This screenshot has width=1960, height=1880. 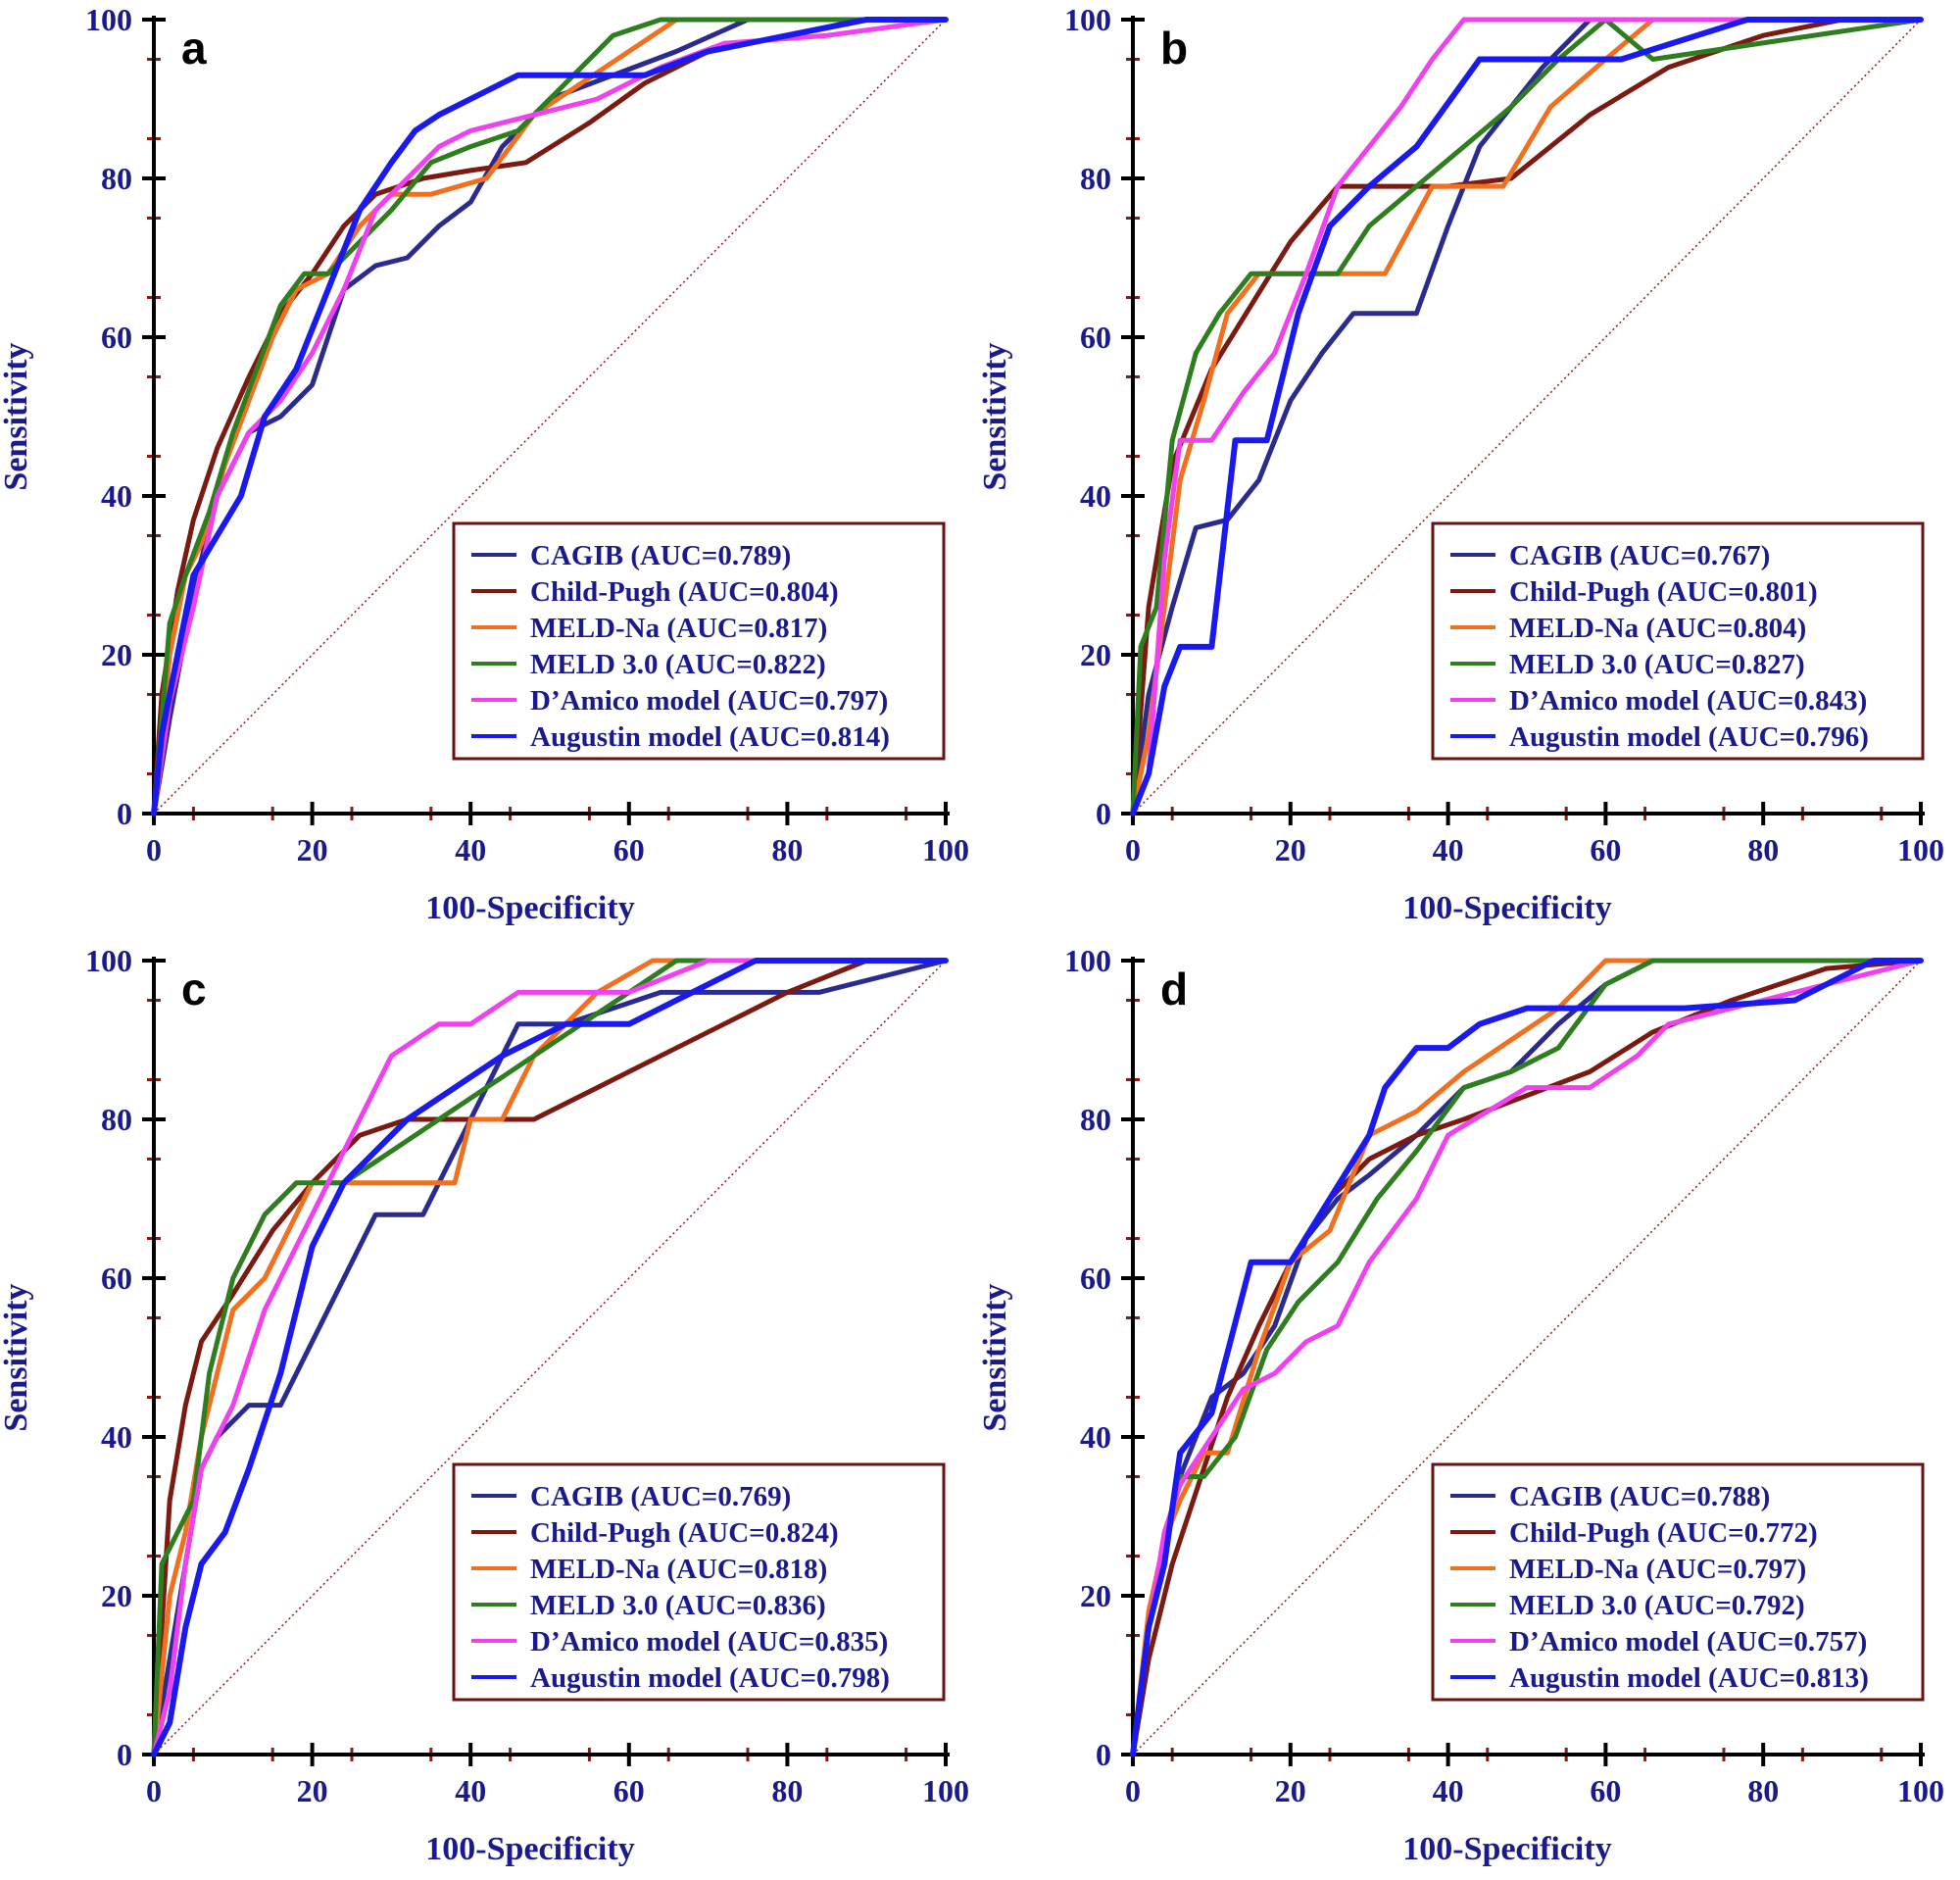 I want to click on legend-entry: MELD 3.0 (AUC=0.827), so click(x=1657, y=664).